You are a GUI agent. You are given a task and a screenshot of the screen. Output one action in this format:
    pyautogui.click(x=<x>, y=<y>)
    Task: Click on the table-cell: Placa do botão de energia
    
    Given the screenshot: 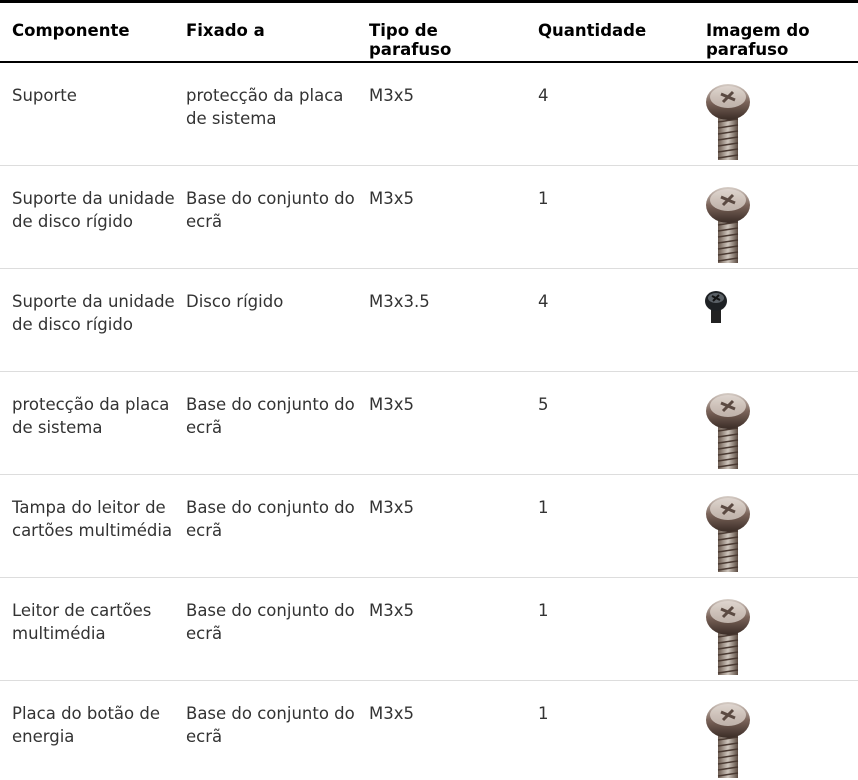 What is the action you would take?
    pyautogui.click(x=86, y=725)
    